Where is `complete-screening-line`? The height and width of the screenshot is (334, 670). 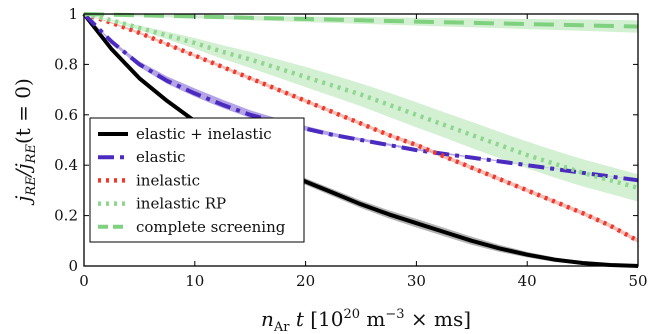 complete-screening-line is located at coordinates (361, 20).